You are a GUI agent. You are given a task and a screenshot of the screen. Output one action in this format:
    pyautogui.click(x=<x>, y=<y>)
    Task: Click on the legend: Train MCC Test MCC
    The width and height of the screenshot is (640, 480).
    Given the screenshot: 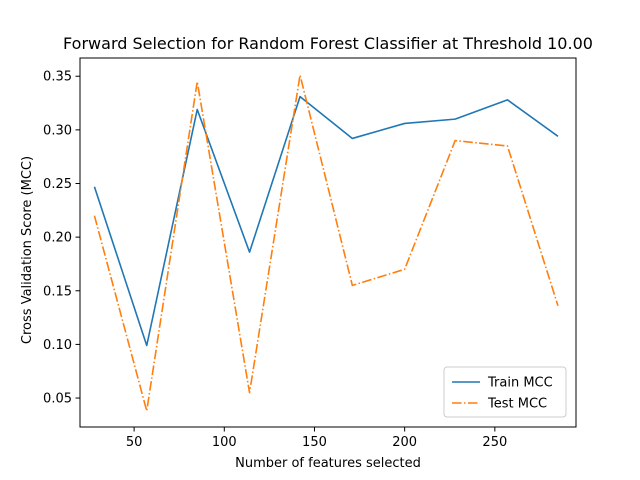 What is the action you would take?
    pyautogui.click(x=505, y=392)
    